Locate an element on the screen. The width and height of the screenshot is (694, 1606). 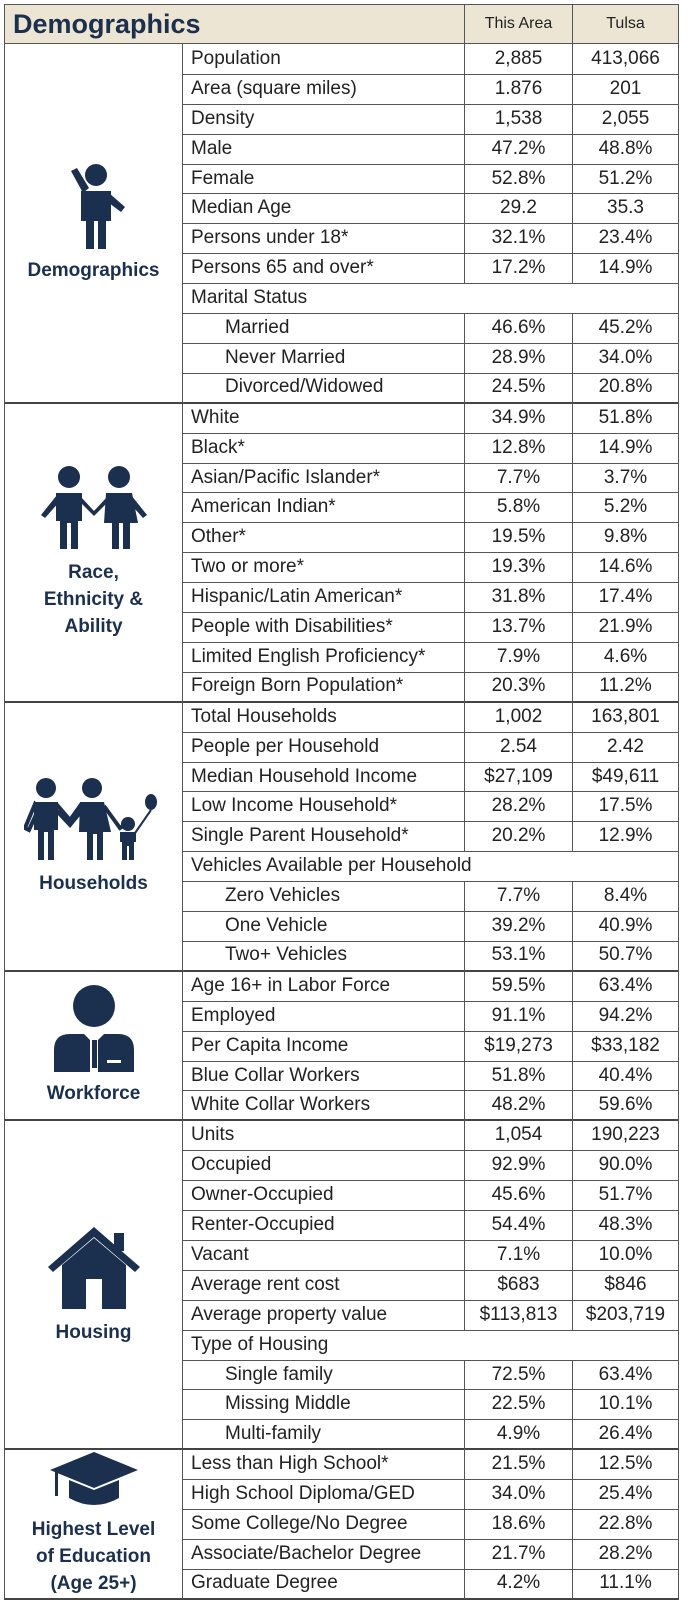
section-label-line: (Age 25+) is located at coordinates (93, 1584).